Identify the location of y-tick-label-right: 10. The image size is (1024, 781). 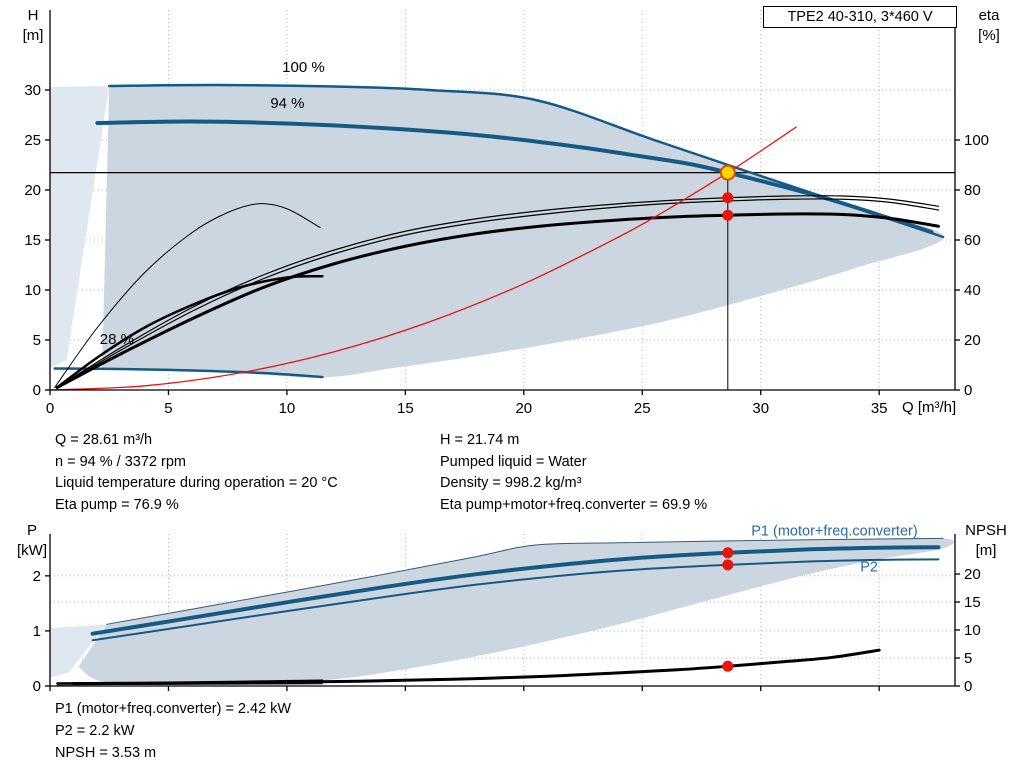
(972, 630).